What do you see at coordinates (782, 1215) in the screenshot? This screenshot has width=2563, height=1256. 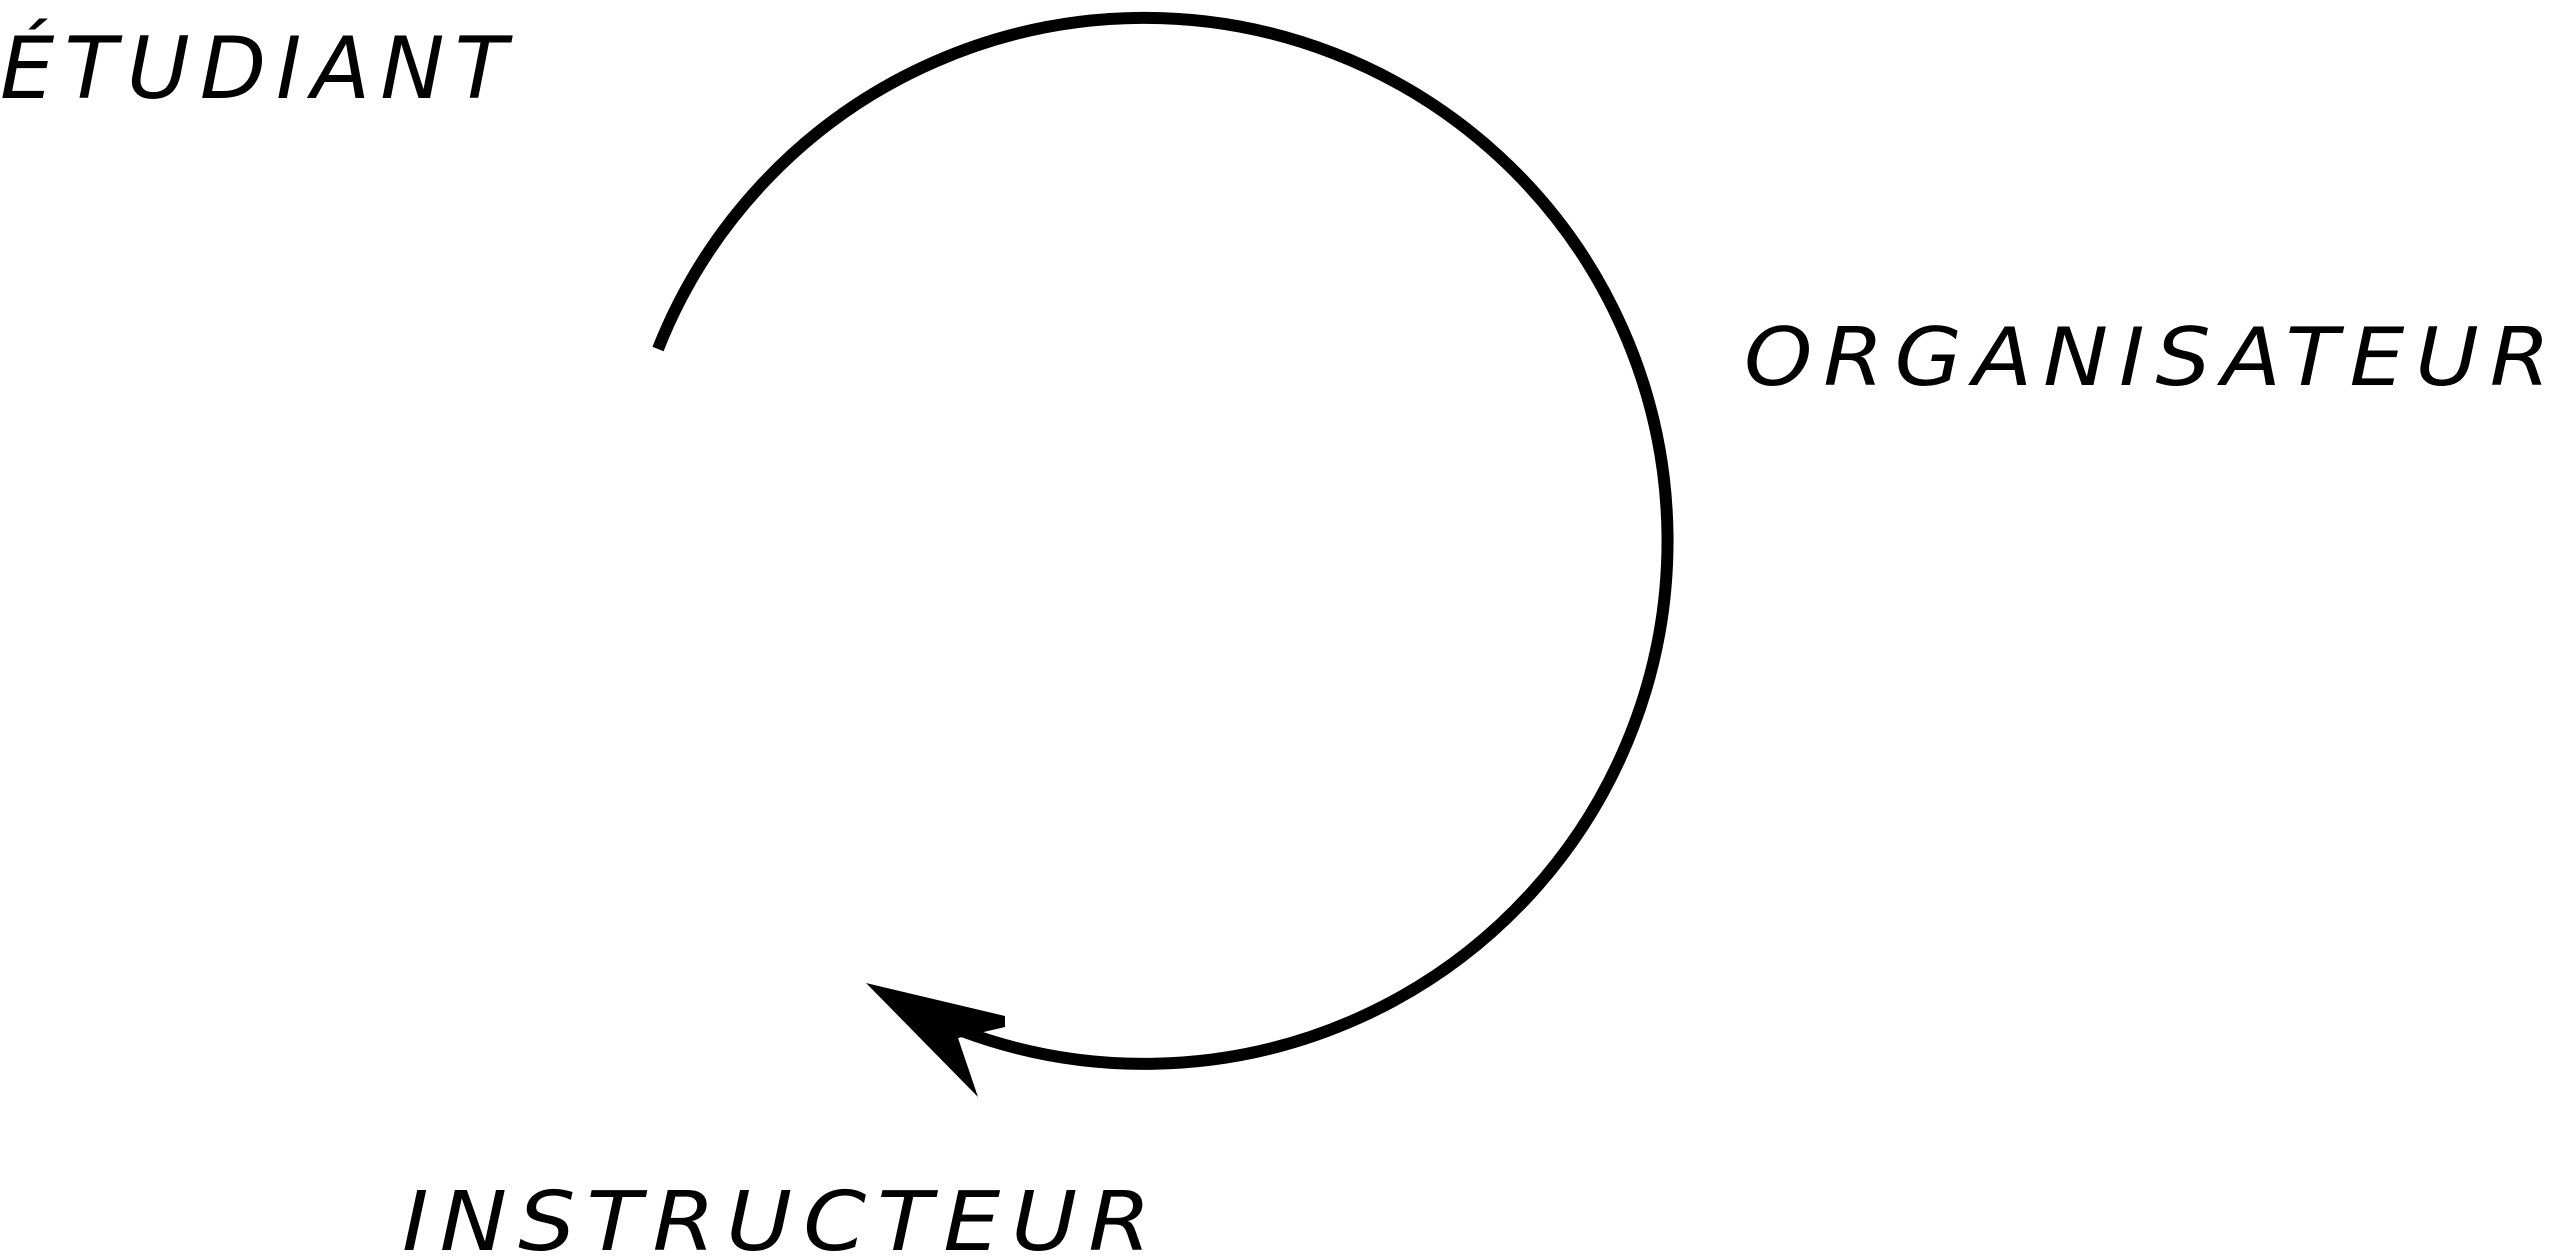 I see `label-instructeur: INSTRUCTEUR` at bounding box center [782, 1215].